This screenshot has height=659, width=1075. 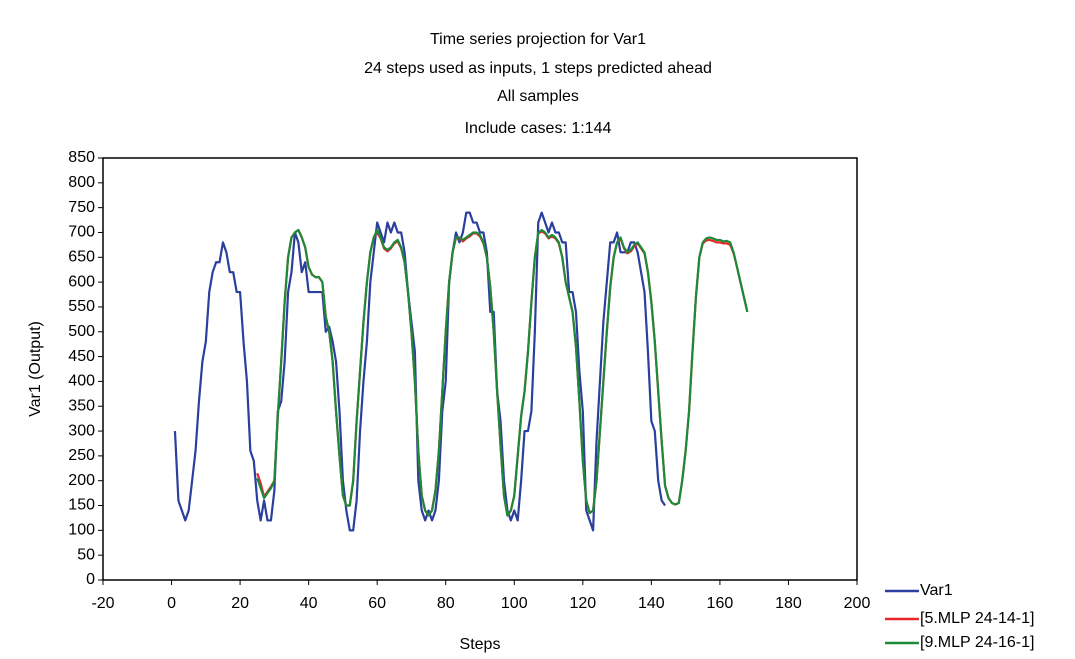 What do you see at coordinates (81, 530) in the screenshot?
I see `y-tick-label: 100` at bounding box center [81, 530].